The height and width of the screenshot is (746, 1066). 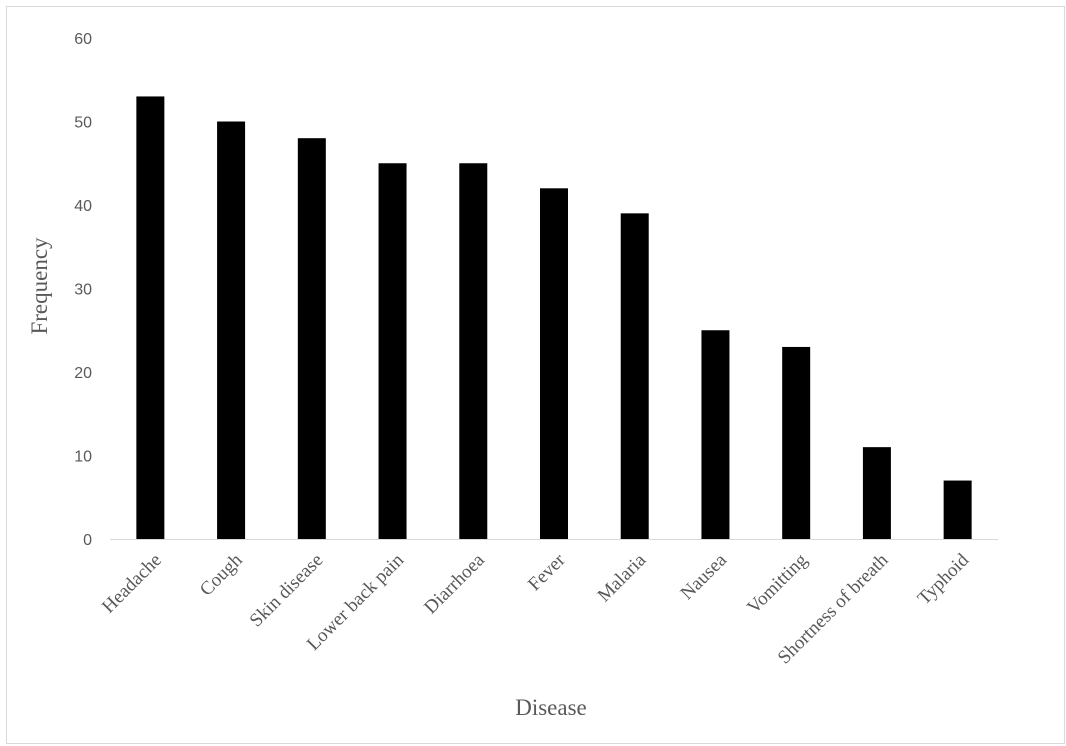 What do you see at coordinates (83, 123) in the screenshot?
I see `y-tick-label: 50` at bounding box center [83, 123].